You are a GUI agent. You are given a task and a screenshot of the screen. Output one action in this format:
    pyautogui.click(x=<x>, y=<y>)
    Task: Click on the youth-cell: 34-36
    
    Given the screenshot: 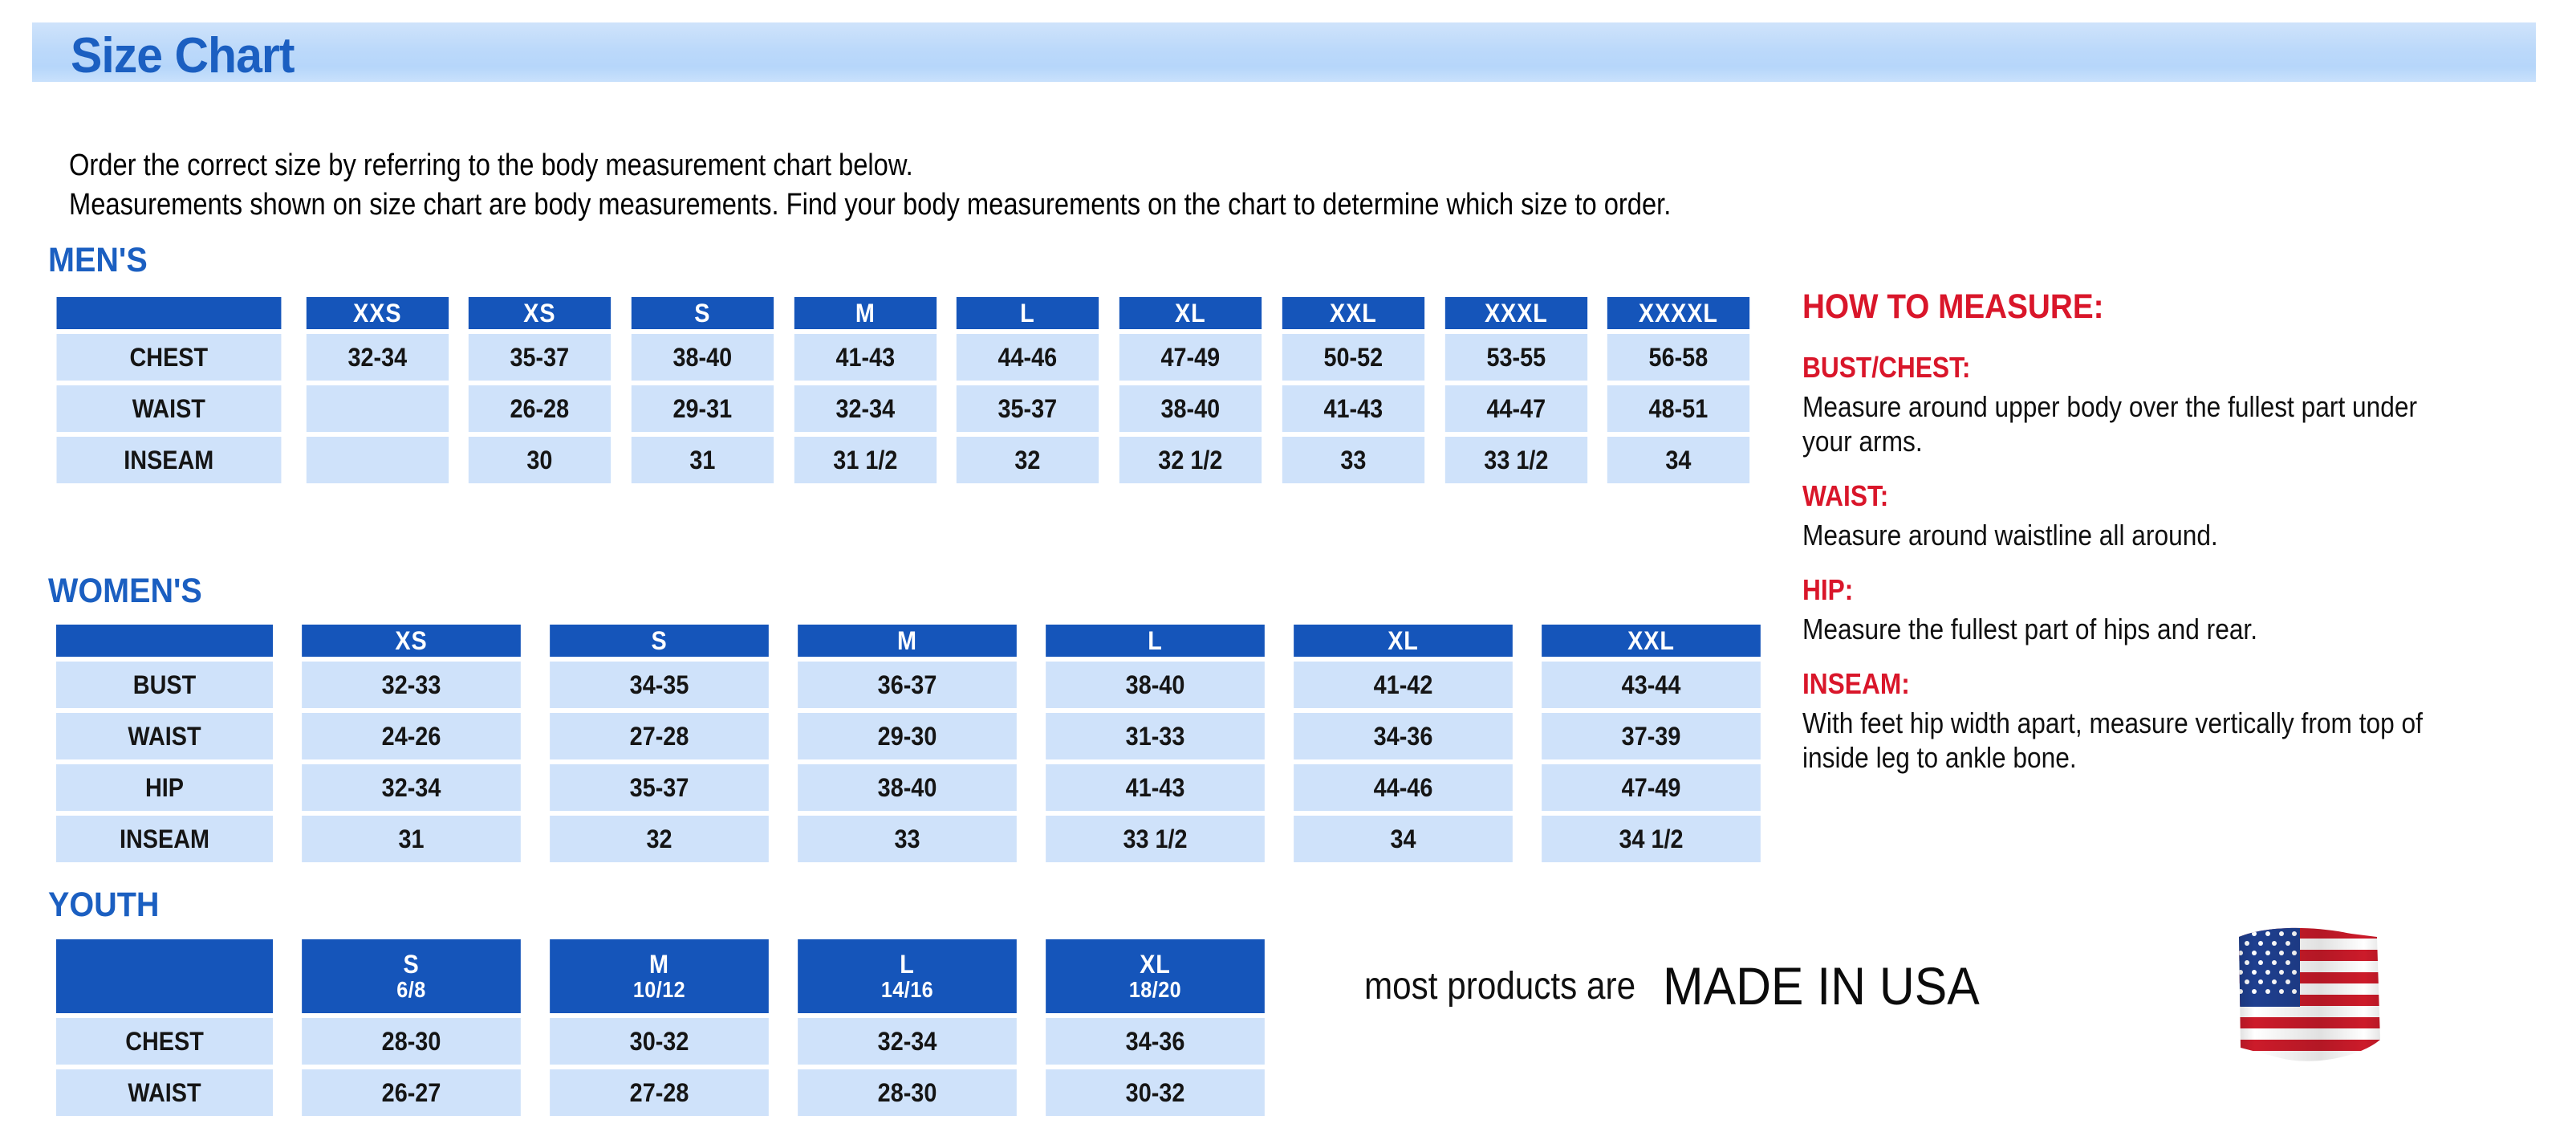 What is the action you would take?
    pyautogui.click(x=1156, y=1041)
    